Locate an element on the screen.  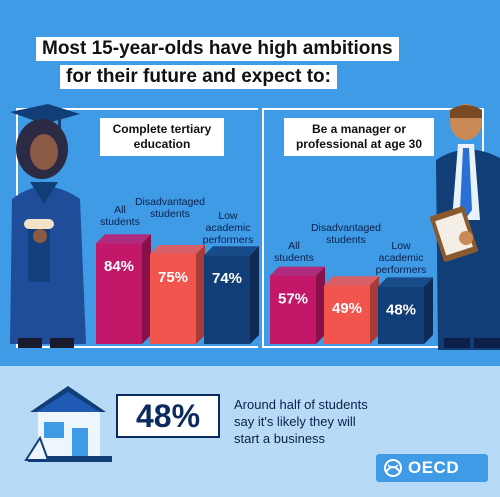
left-panel-label: Complete tertiary education is located at coordinates (162, 137).